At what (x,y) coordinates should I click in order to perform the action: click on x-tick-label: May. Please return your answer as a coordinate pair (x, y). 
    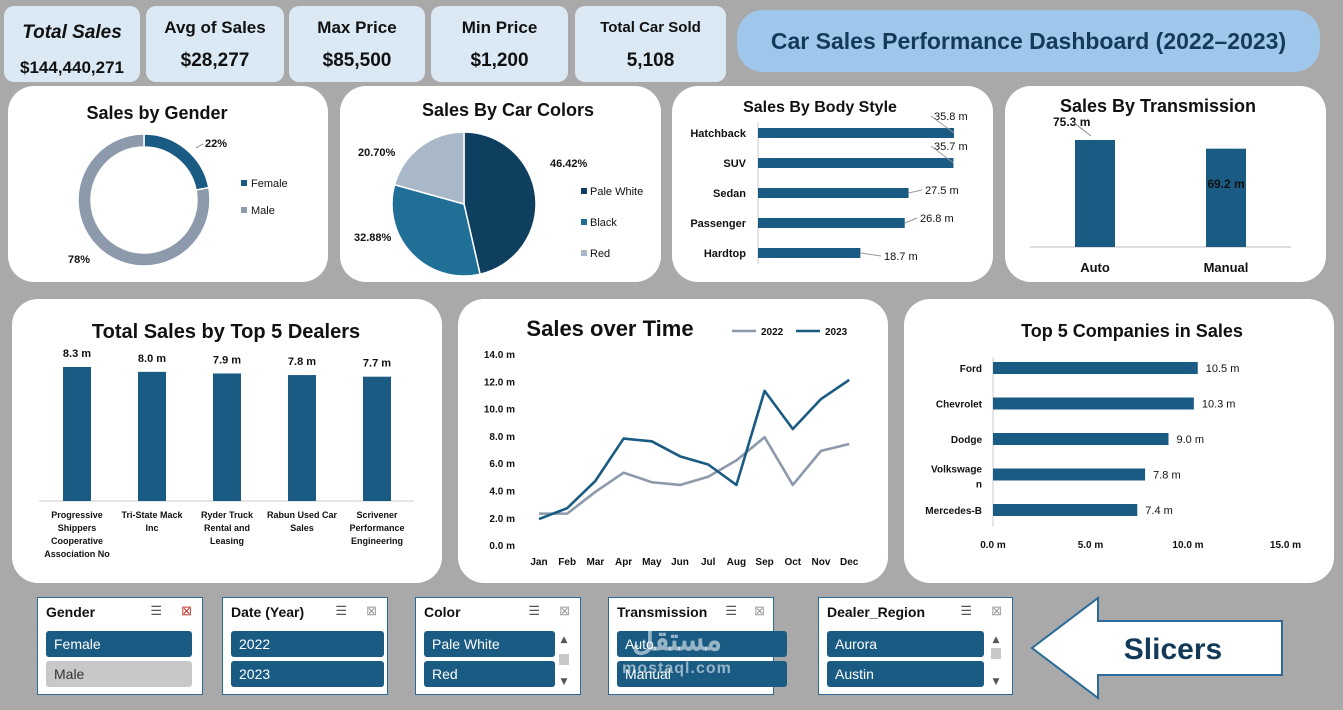
    Looking at the image, I should click on (652, 562).